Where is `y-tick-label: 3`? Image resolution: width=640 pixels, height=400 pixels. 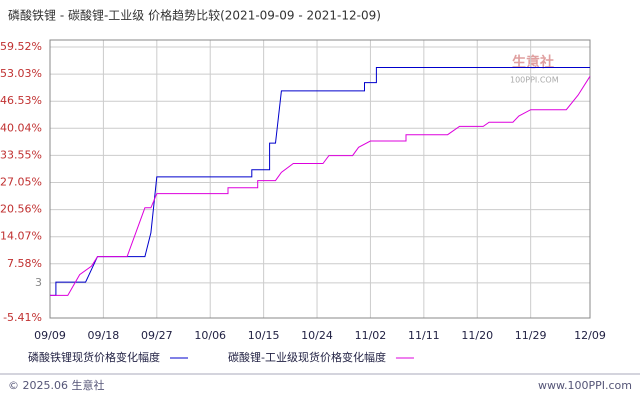 y-tick-label: 3 is located at coordinates (38, 282).